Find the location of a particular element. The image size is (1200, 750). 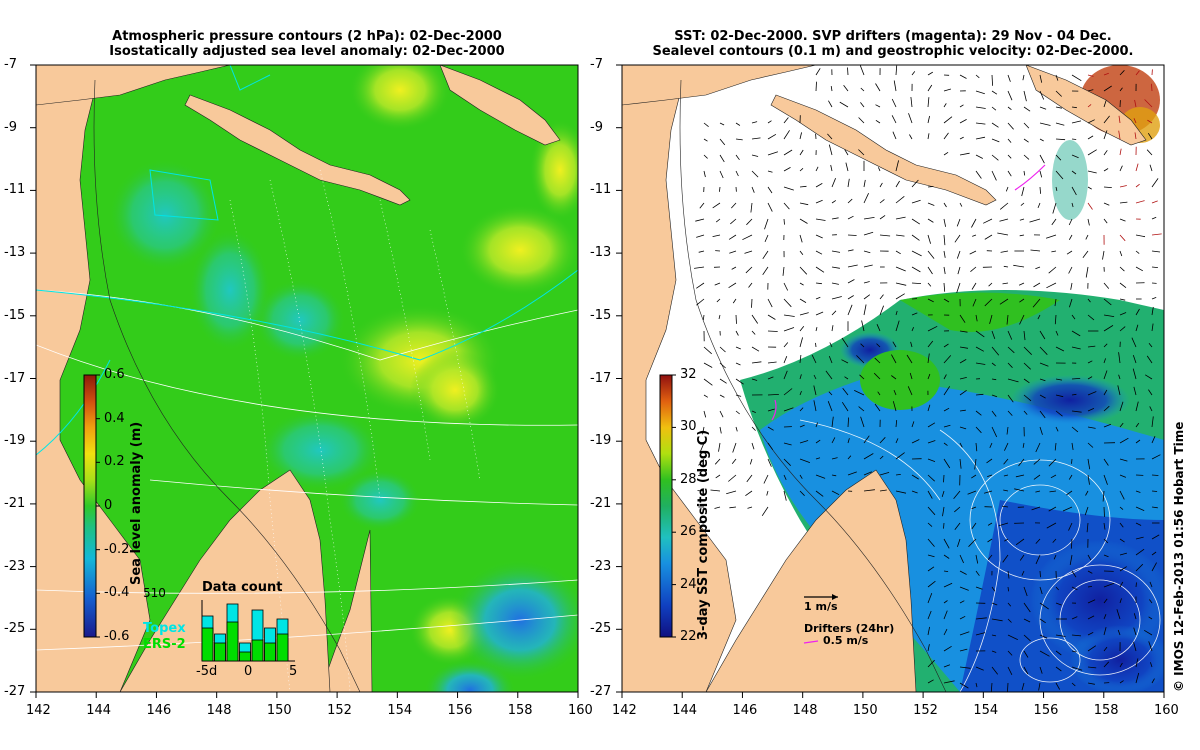

australia-land-right is located at coordinates (679, 378).